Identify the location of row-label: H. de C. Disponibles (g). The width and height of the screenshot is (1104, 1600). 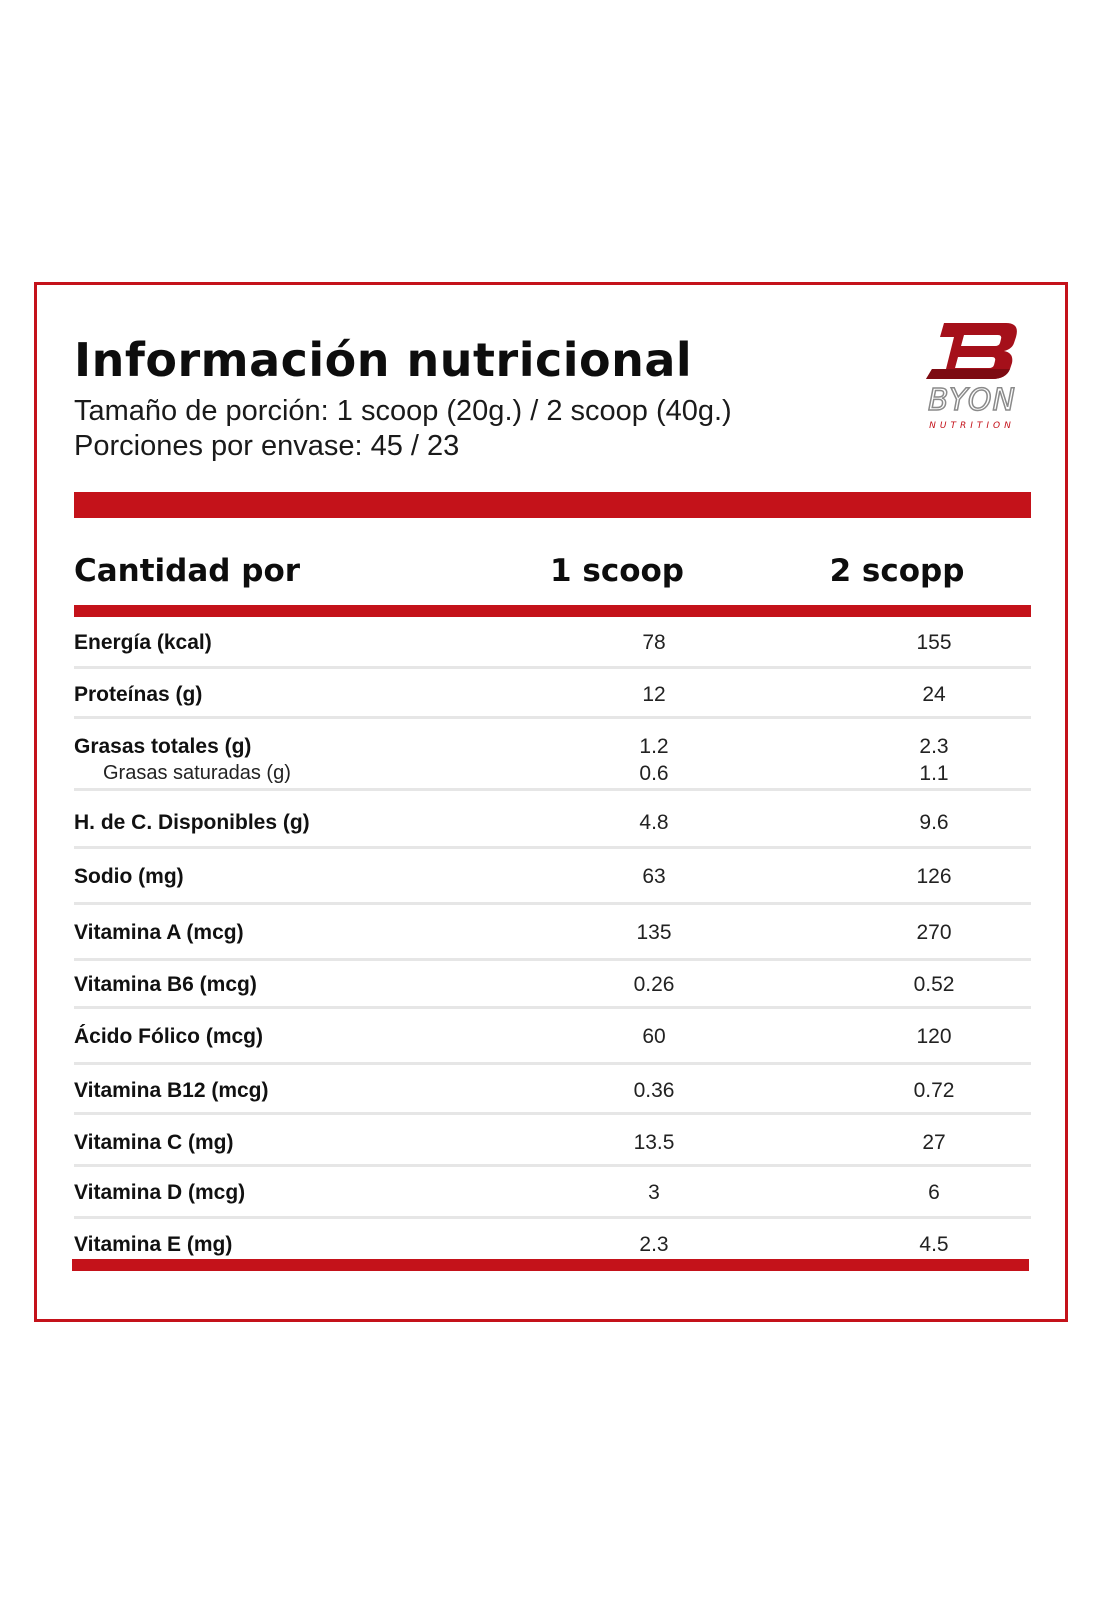
(192, 822).